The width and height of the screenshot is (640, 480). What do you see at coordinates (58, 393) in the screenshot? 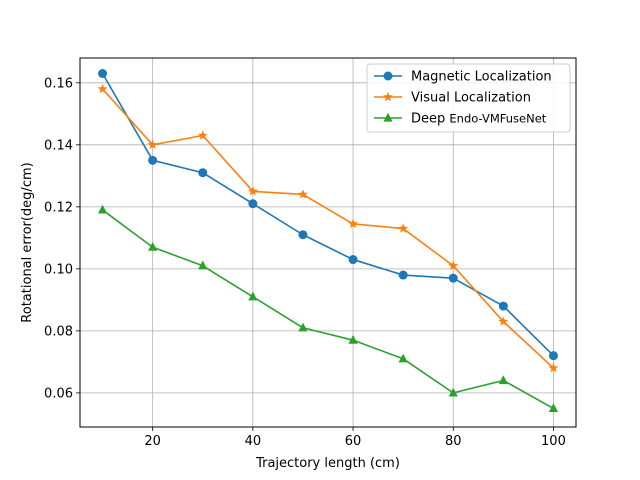
I see `y-tick-label: 0.06` at bounding box center [58, 393].